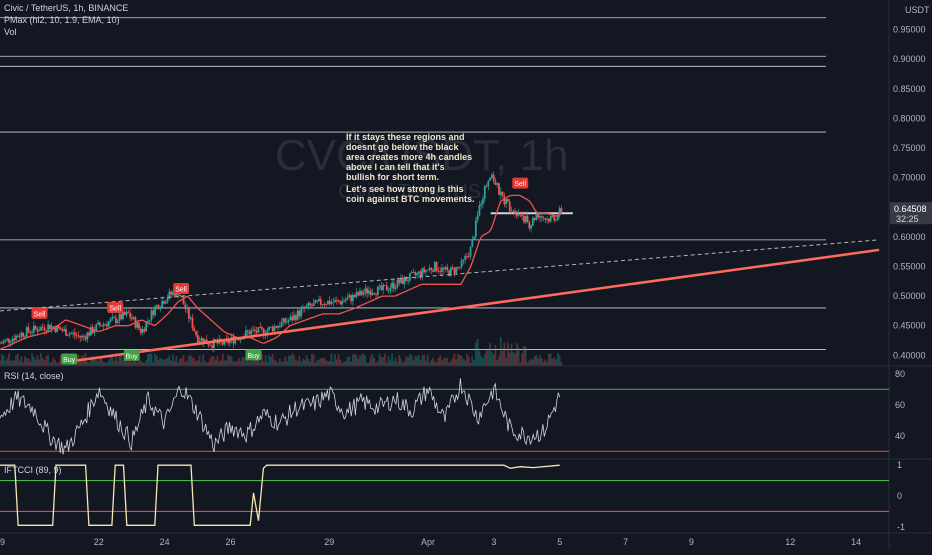 The height and width of the screenshot is (555, 932). I want to click on legend-iftcci: IFTCCI (89, 9), so click(33, 470).